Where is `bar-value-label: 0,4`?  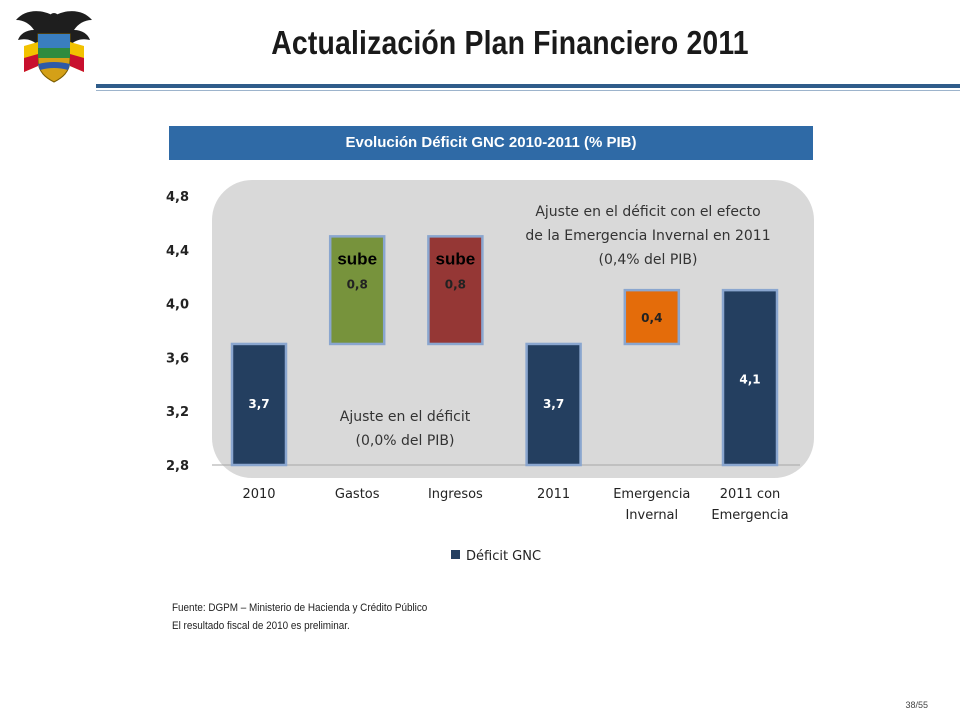 bar-value-label: 0,4 is located at coordinates (651, 318).